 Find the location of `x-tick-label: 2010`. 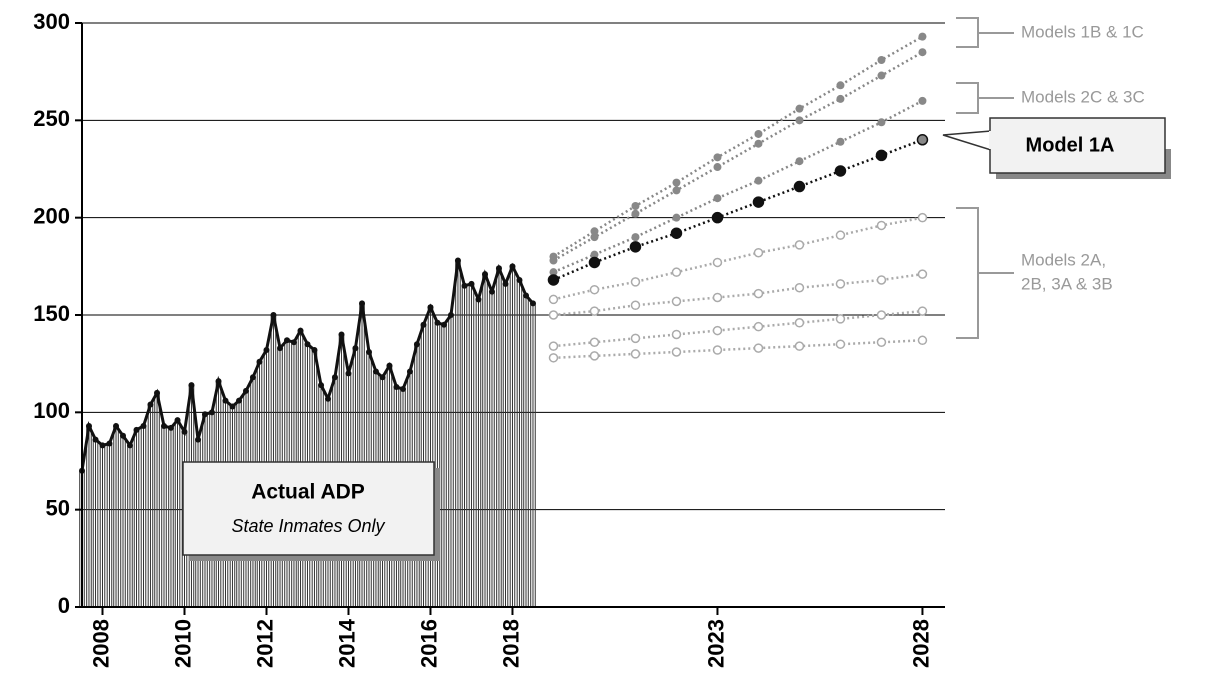

x-tick-label: 2010 is located at coordinates (182, 643).